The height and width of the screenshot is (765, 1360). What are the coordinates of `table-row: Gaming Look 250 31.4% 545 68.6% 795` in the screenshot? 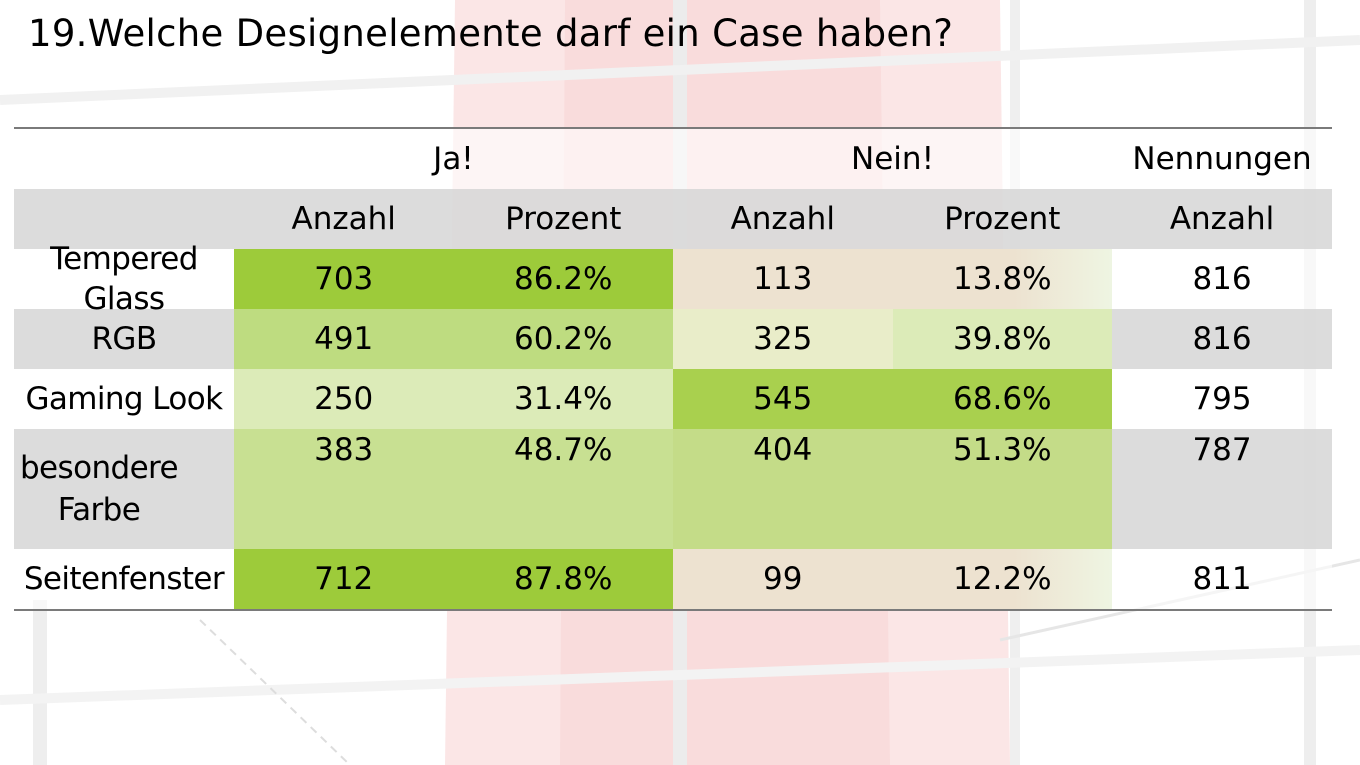 It's located at (673, 399).